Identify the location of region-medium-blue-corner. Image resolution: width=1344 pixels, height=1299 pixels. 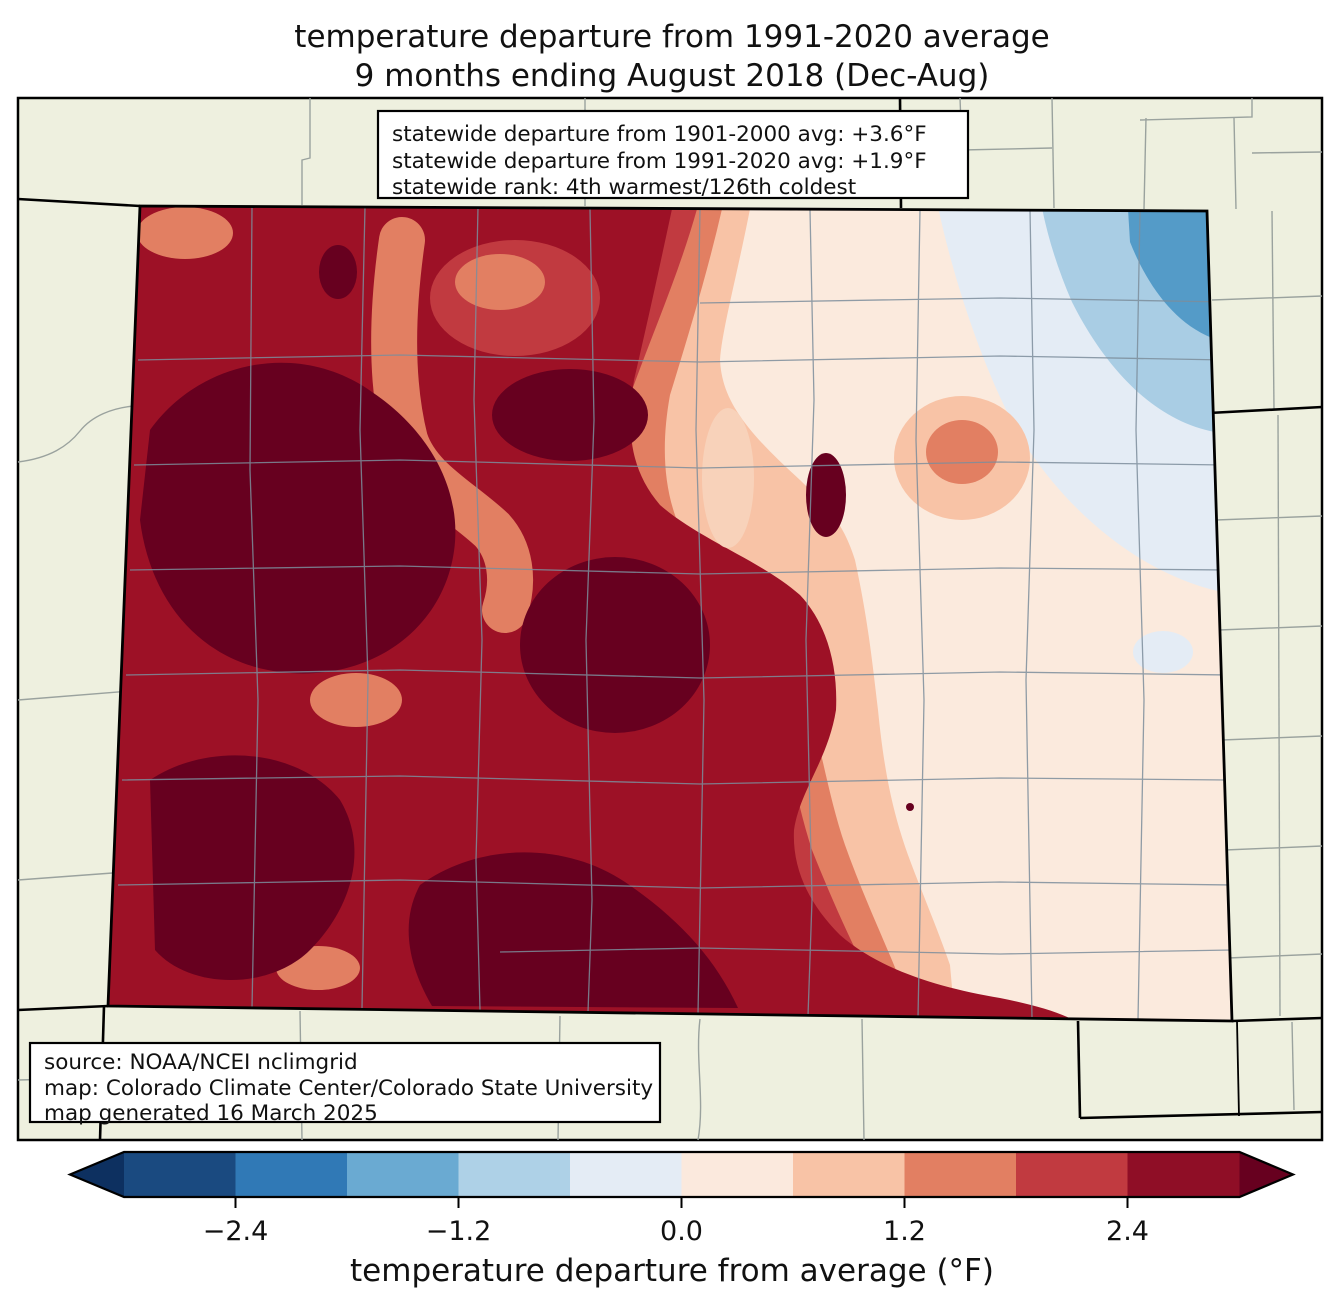
(1170, 273).